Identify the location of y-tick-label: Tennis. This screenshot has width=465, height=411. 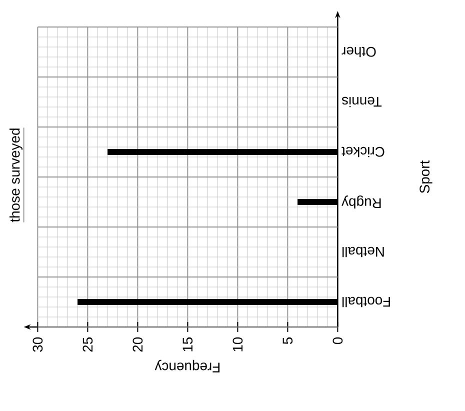
(362, 102).